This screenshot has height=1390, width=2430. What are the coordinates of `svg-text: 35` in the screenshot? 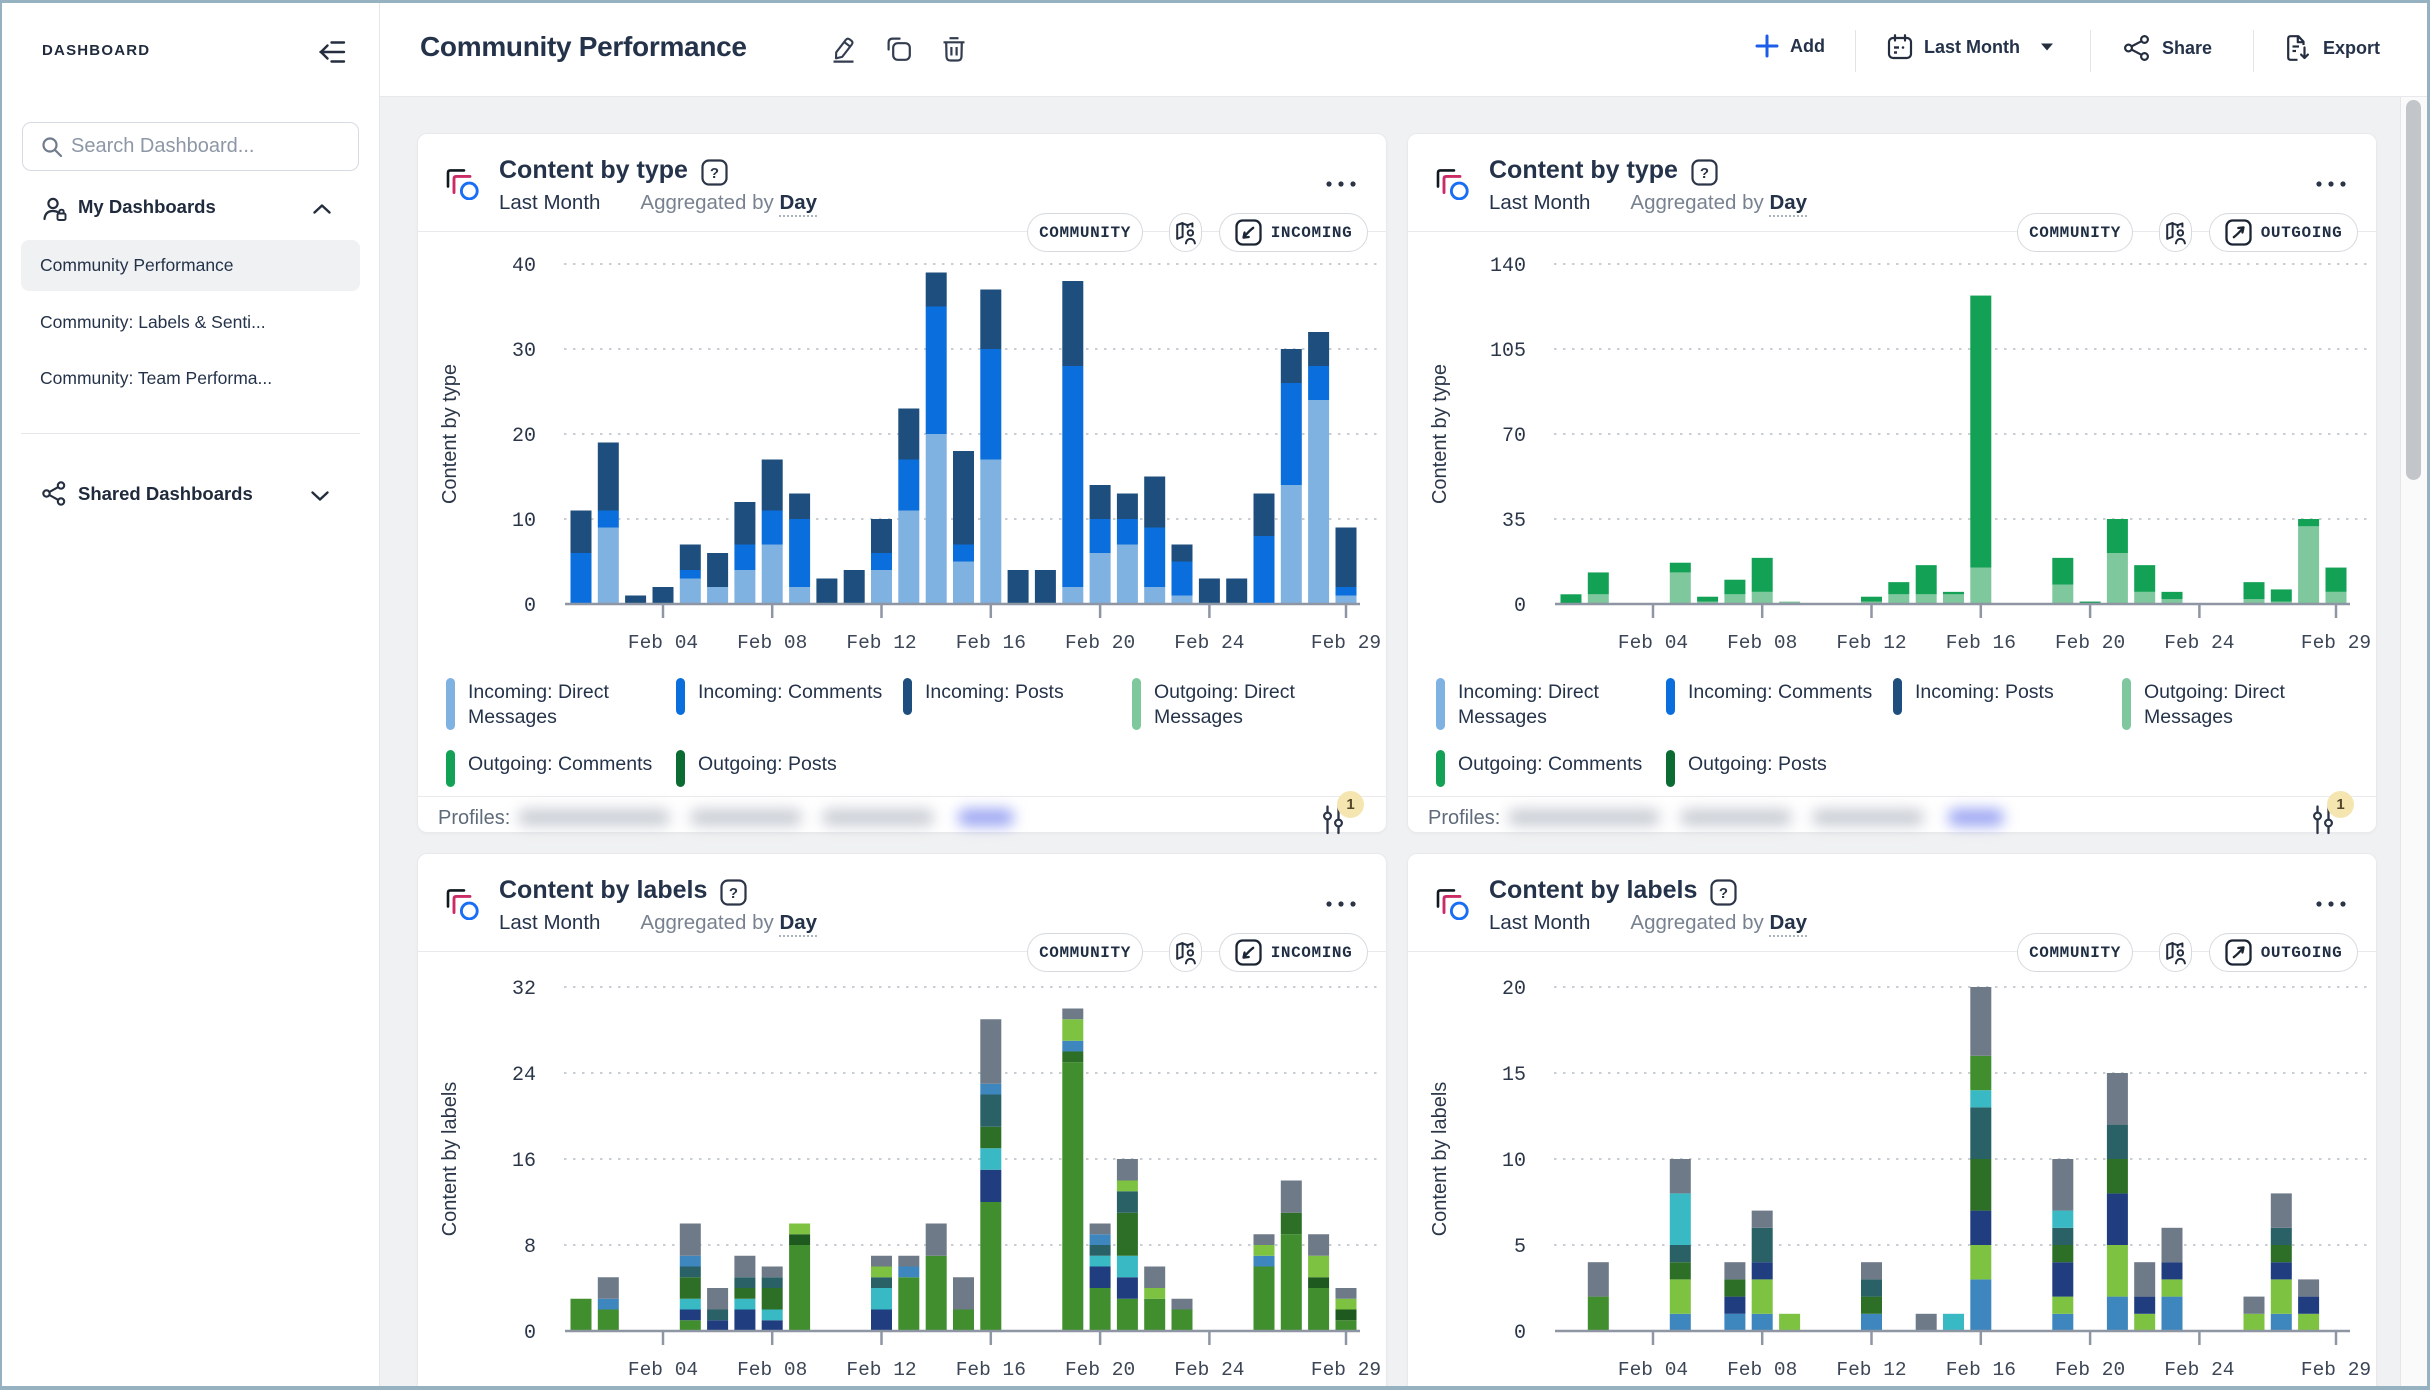 It's located at (1514, 521).